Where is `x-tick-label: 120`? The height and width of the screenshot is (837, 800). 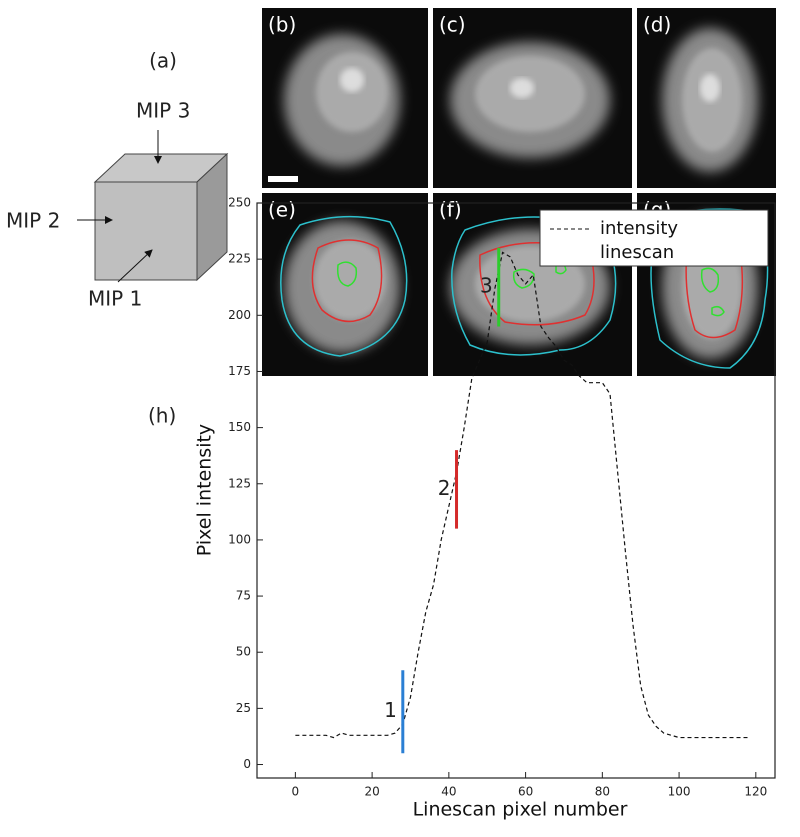
x-tick-label: 120 is located at coordinates (755, 792).